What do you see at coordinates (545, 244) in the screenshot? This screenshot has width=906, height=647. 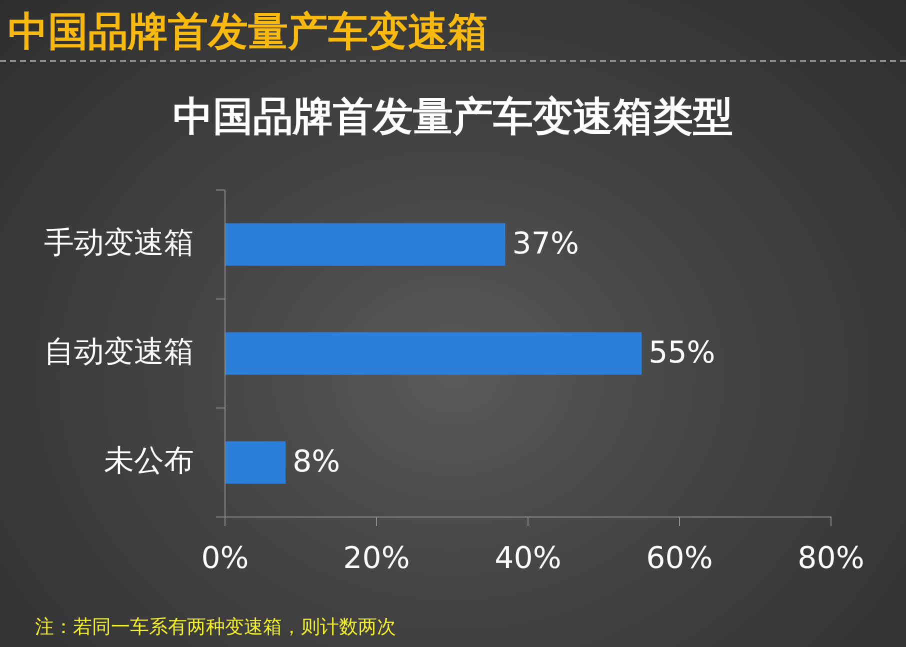 I see `data-label: 37%` at bounding box center [545, 244].